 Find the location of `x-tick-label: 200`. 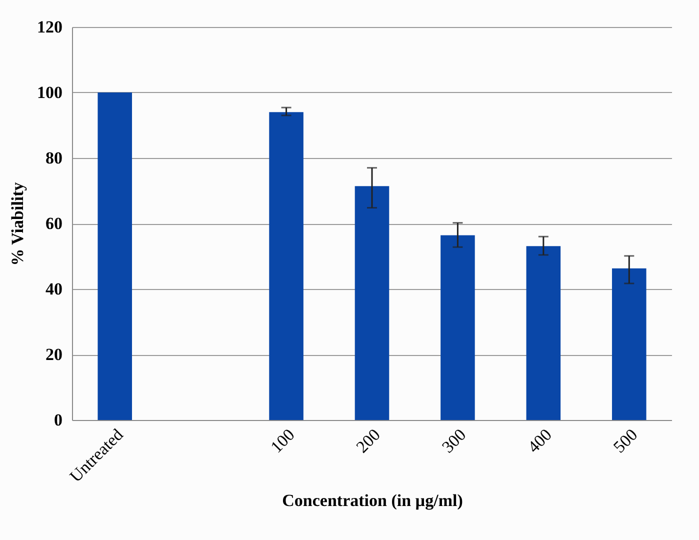

x-tick-label: 200 is located at coordinates (368, 441).